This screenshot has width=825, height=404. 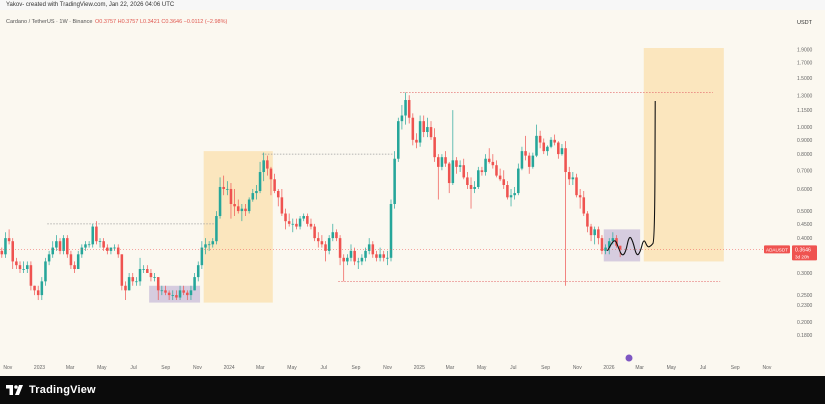 What do you see at coordinates (805, 212) in the screenshot?
I see `price-tick-label: 0.5000` at bounding box center [805, 212].